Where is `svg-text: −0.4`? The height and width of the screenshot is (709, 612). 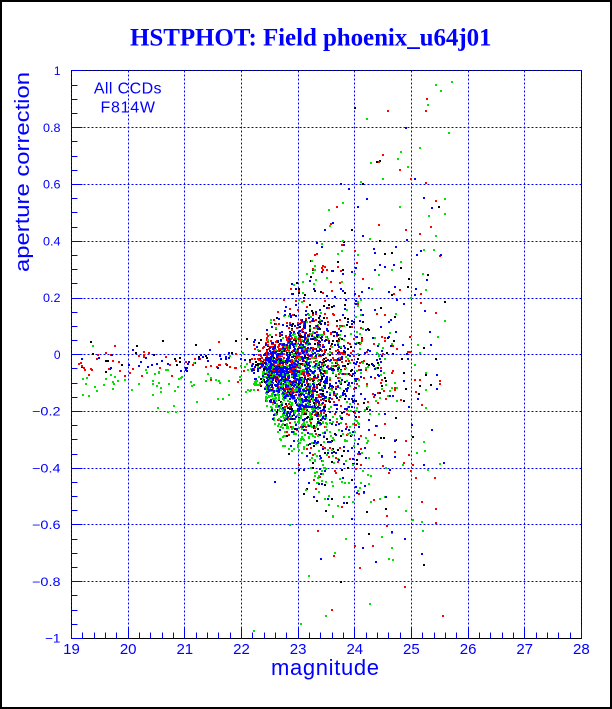 svg-text: −0.4 is located at coordinates (46, 468).